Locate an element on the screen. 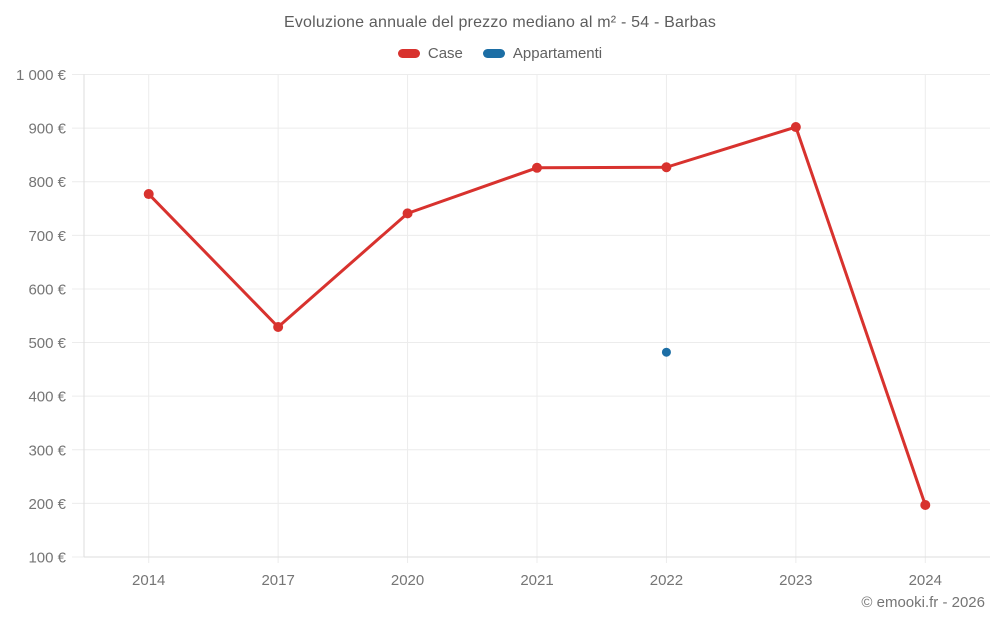 The image size is (1000, 625). x-axis-tick-label: 2017 is located at coordinates (277, 580).